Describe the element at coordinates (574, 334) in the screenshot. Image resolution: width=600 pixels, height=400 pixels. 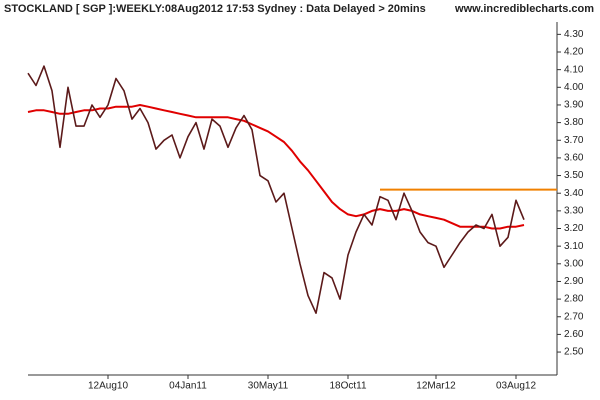
I see `y-tick-label: 2.60` at that location.